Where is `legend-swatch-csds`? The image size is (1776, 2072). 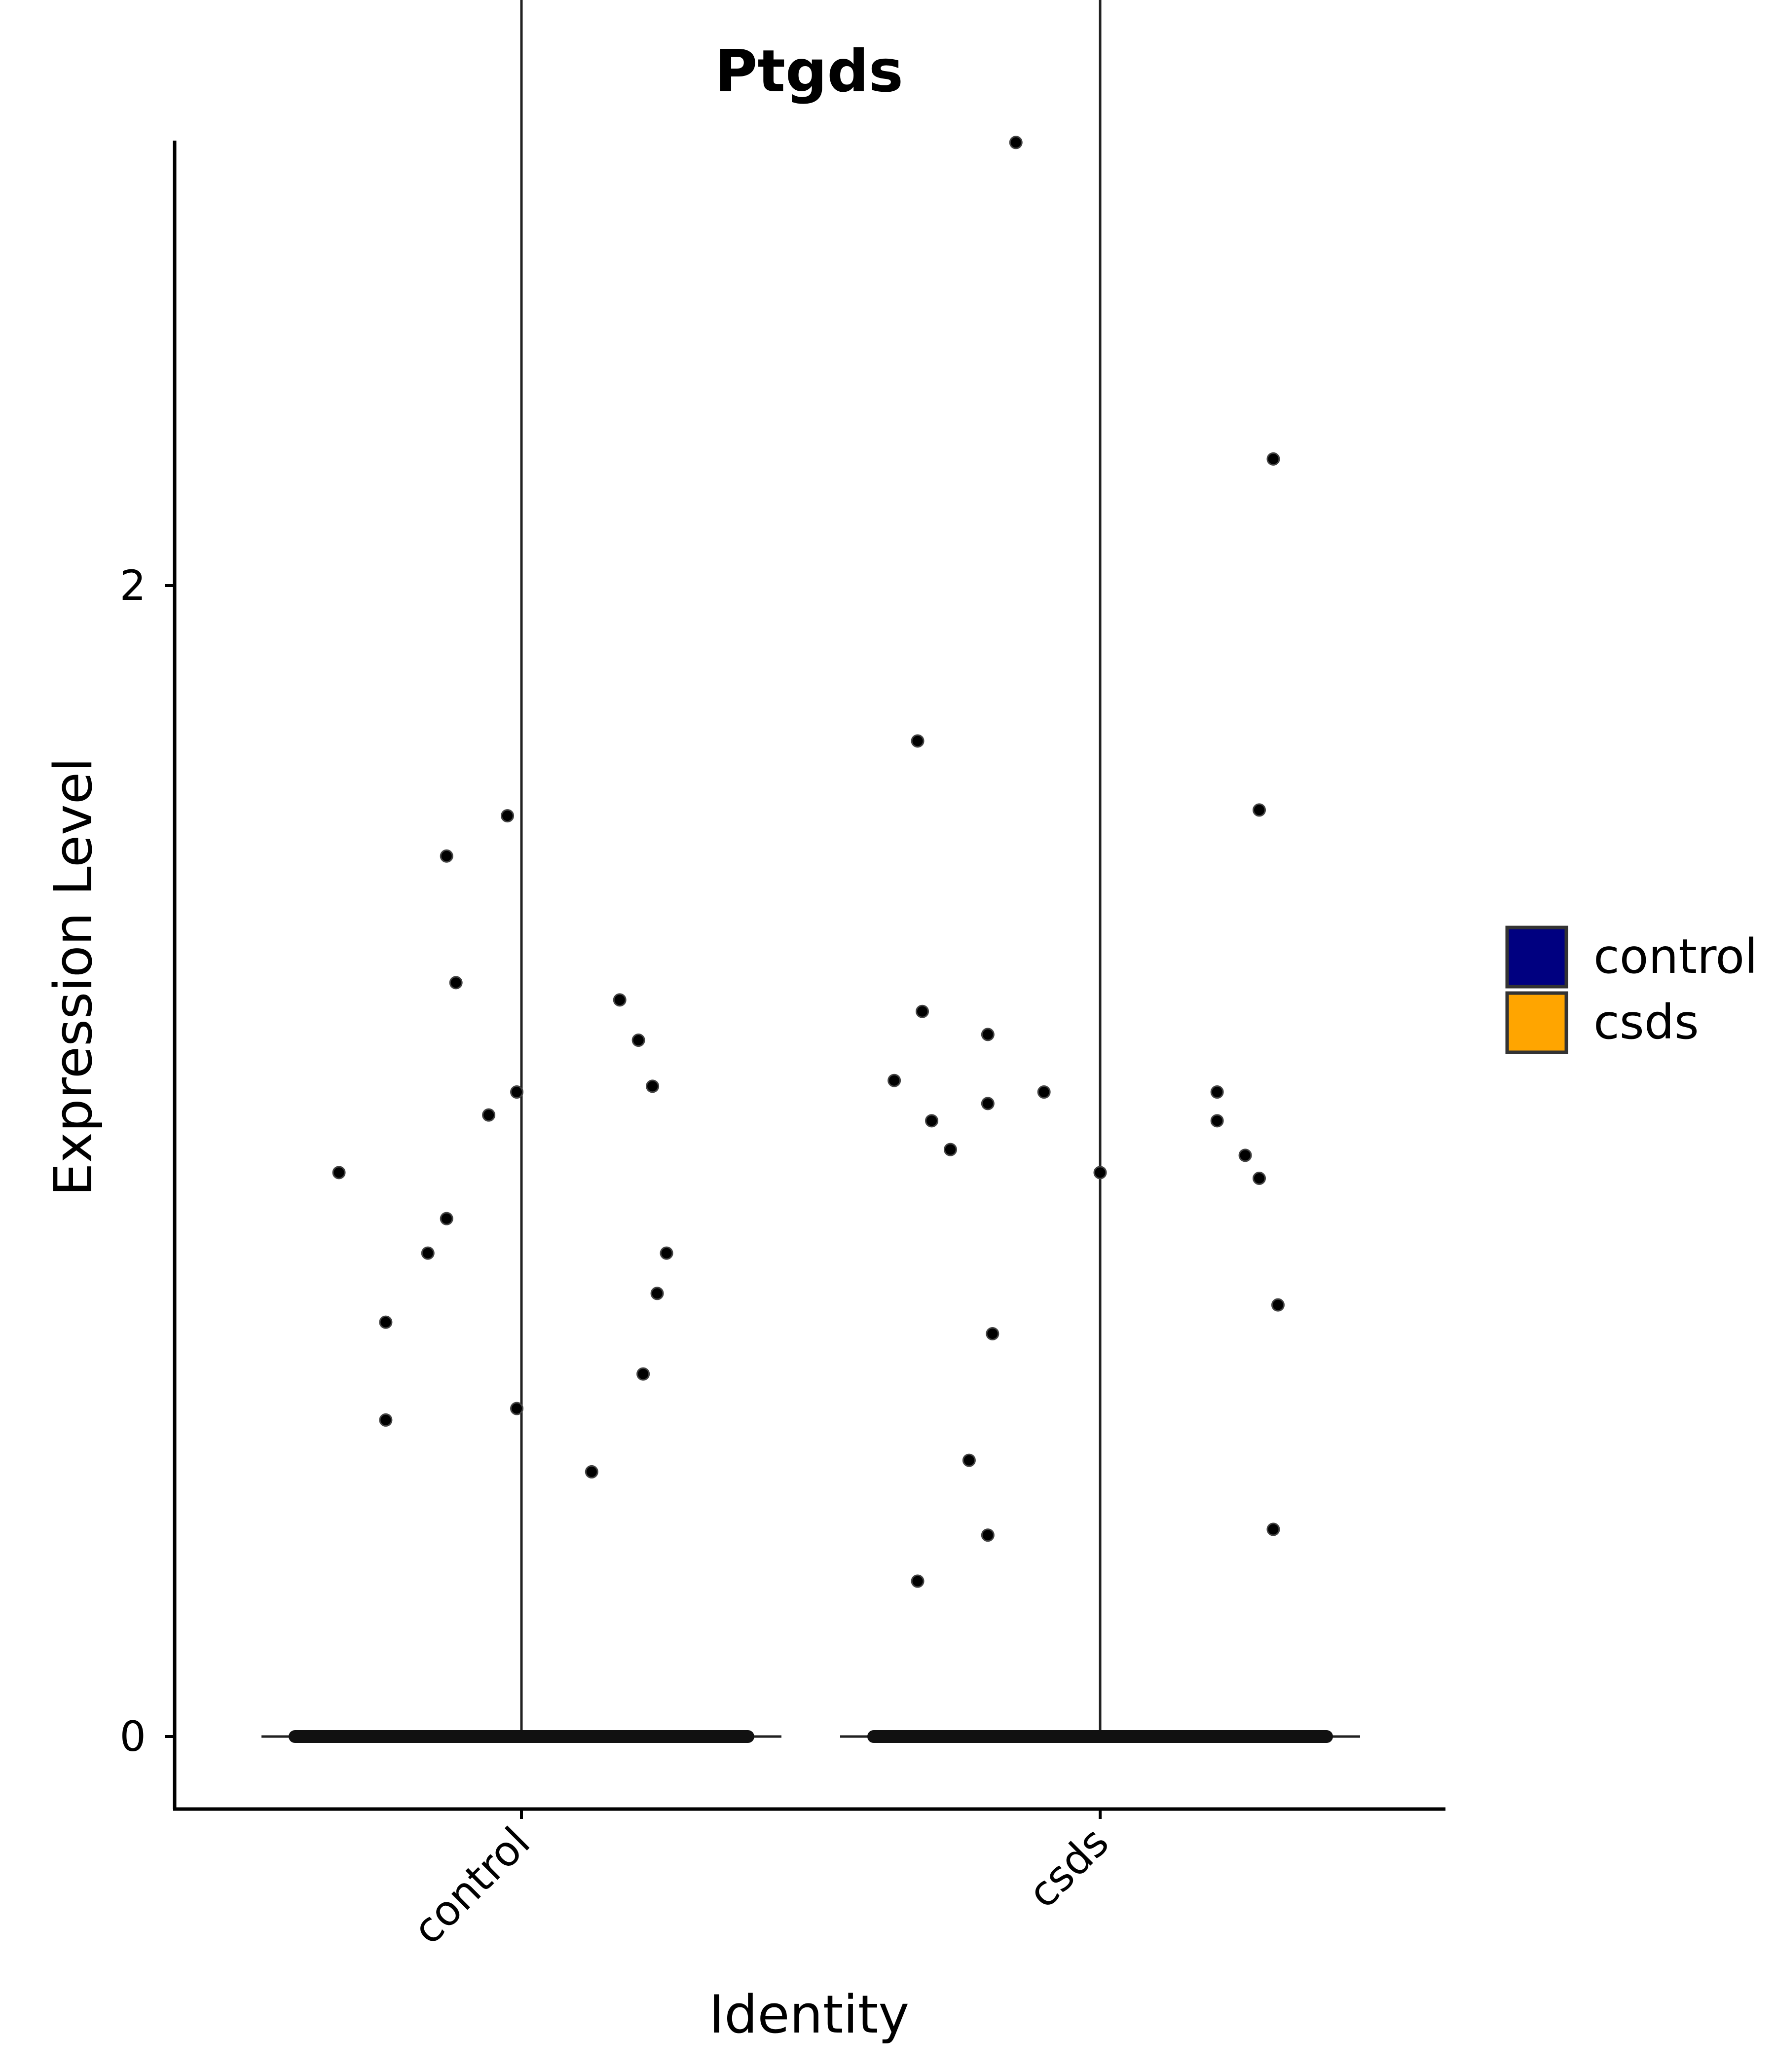 legend-swatch-csds is located at coordinates (1536, 1023).